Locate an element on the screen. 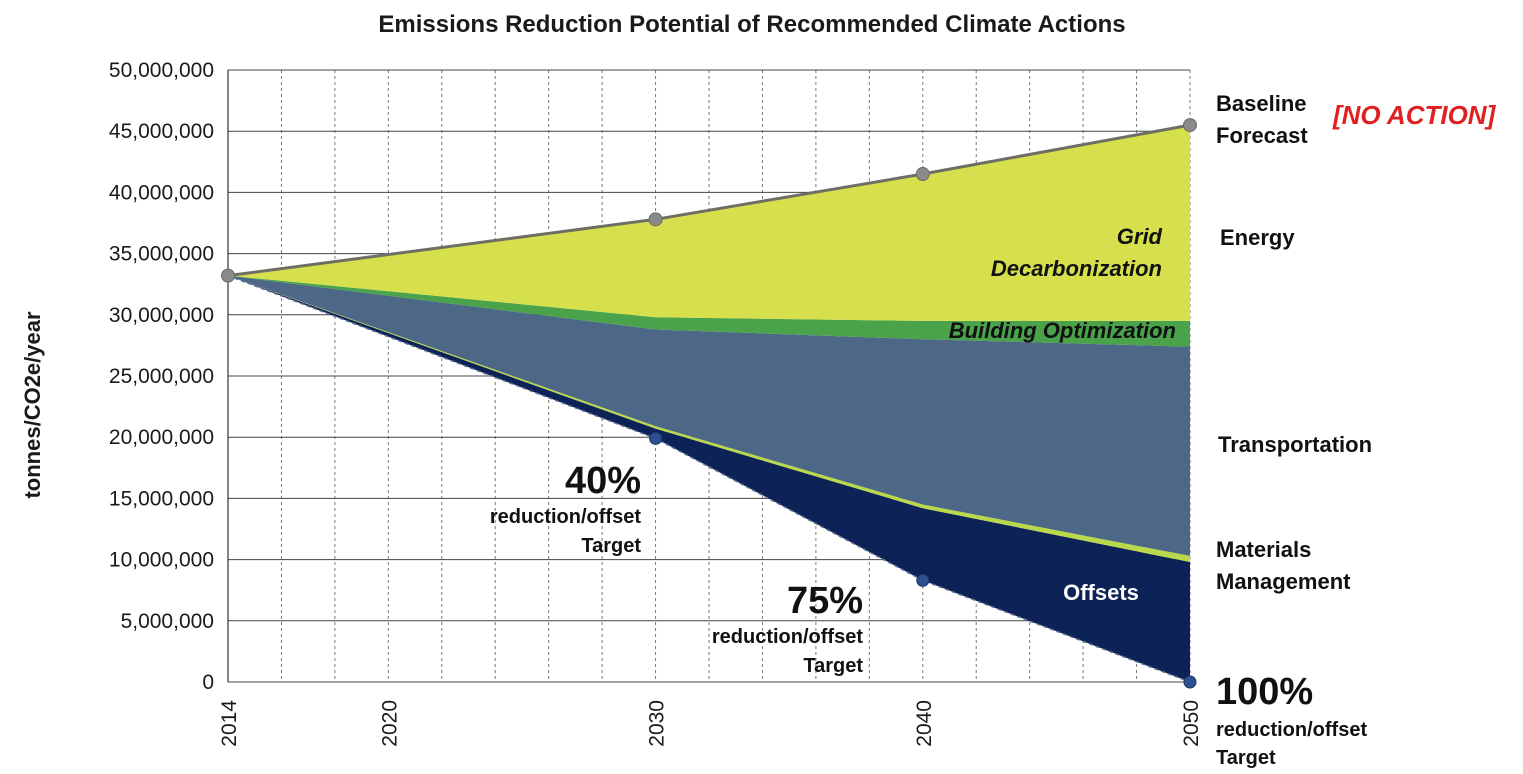 The image size is (1523, 774). baseline-point-2030 is located at coordinates (655, 219).